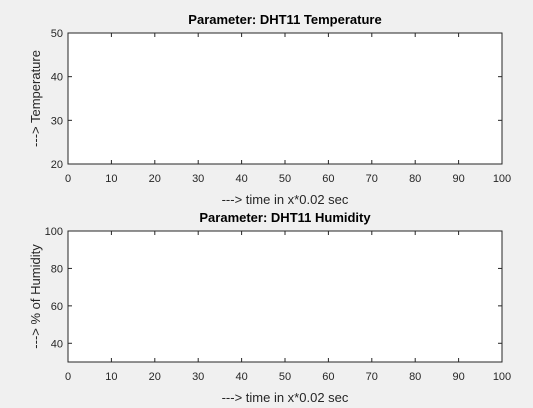 The image size is (533, 408). Describe the element at coordinates (57, 165) in the screenshot. I see `y-tick-label: 20` at that location.